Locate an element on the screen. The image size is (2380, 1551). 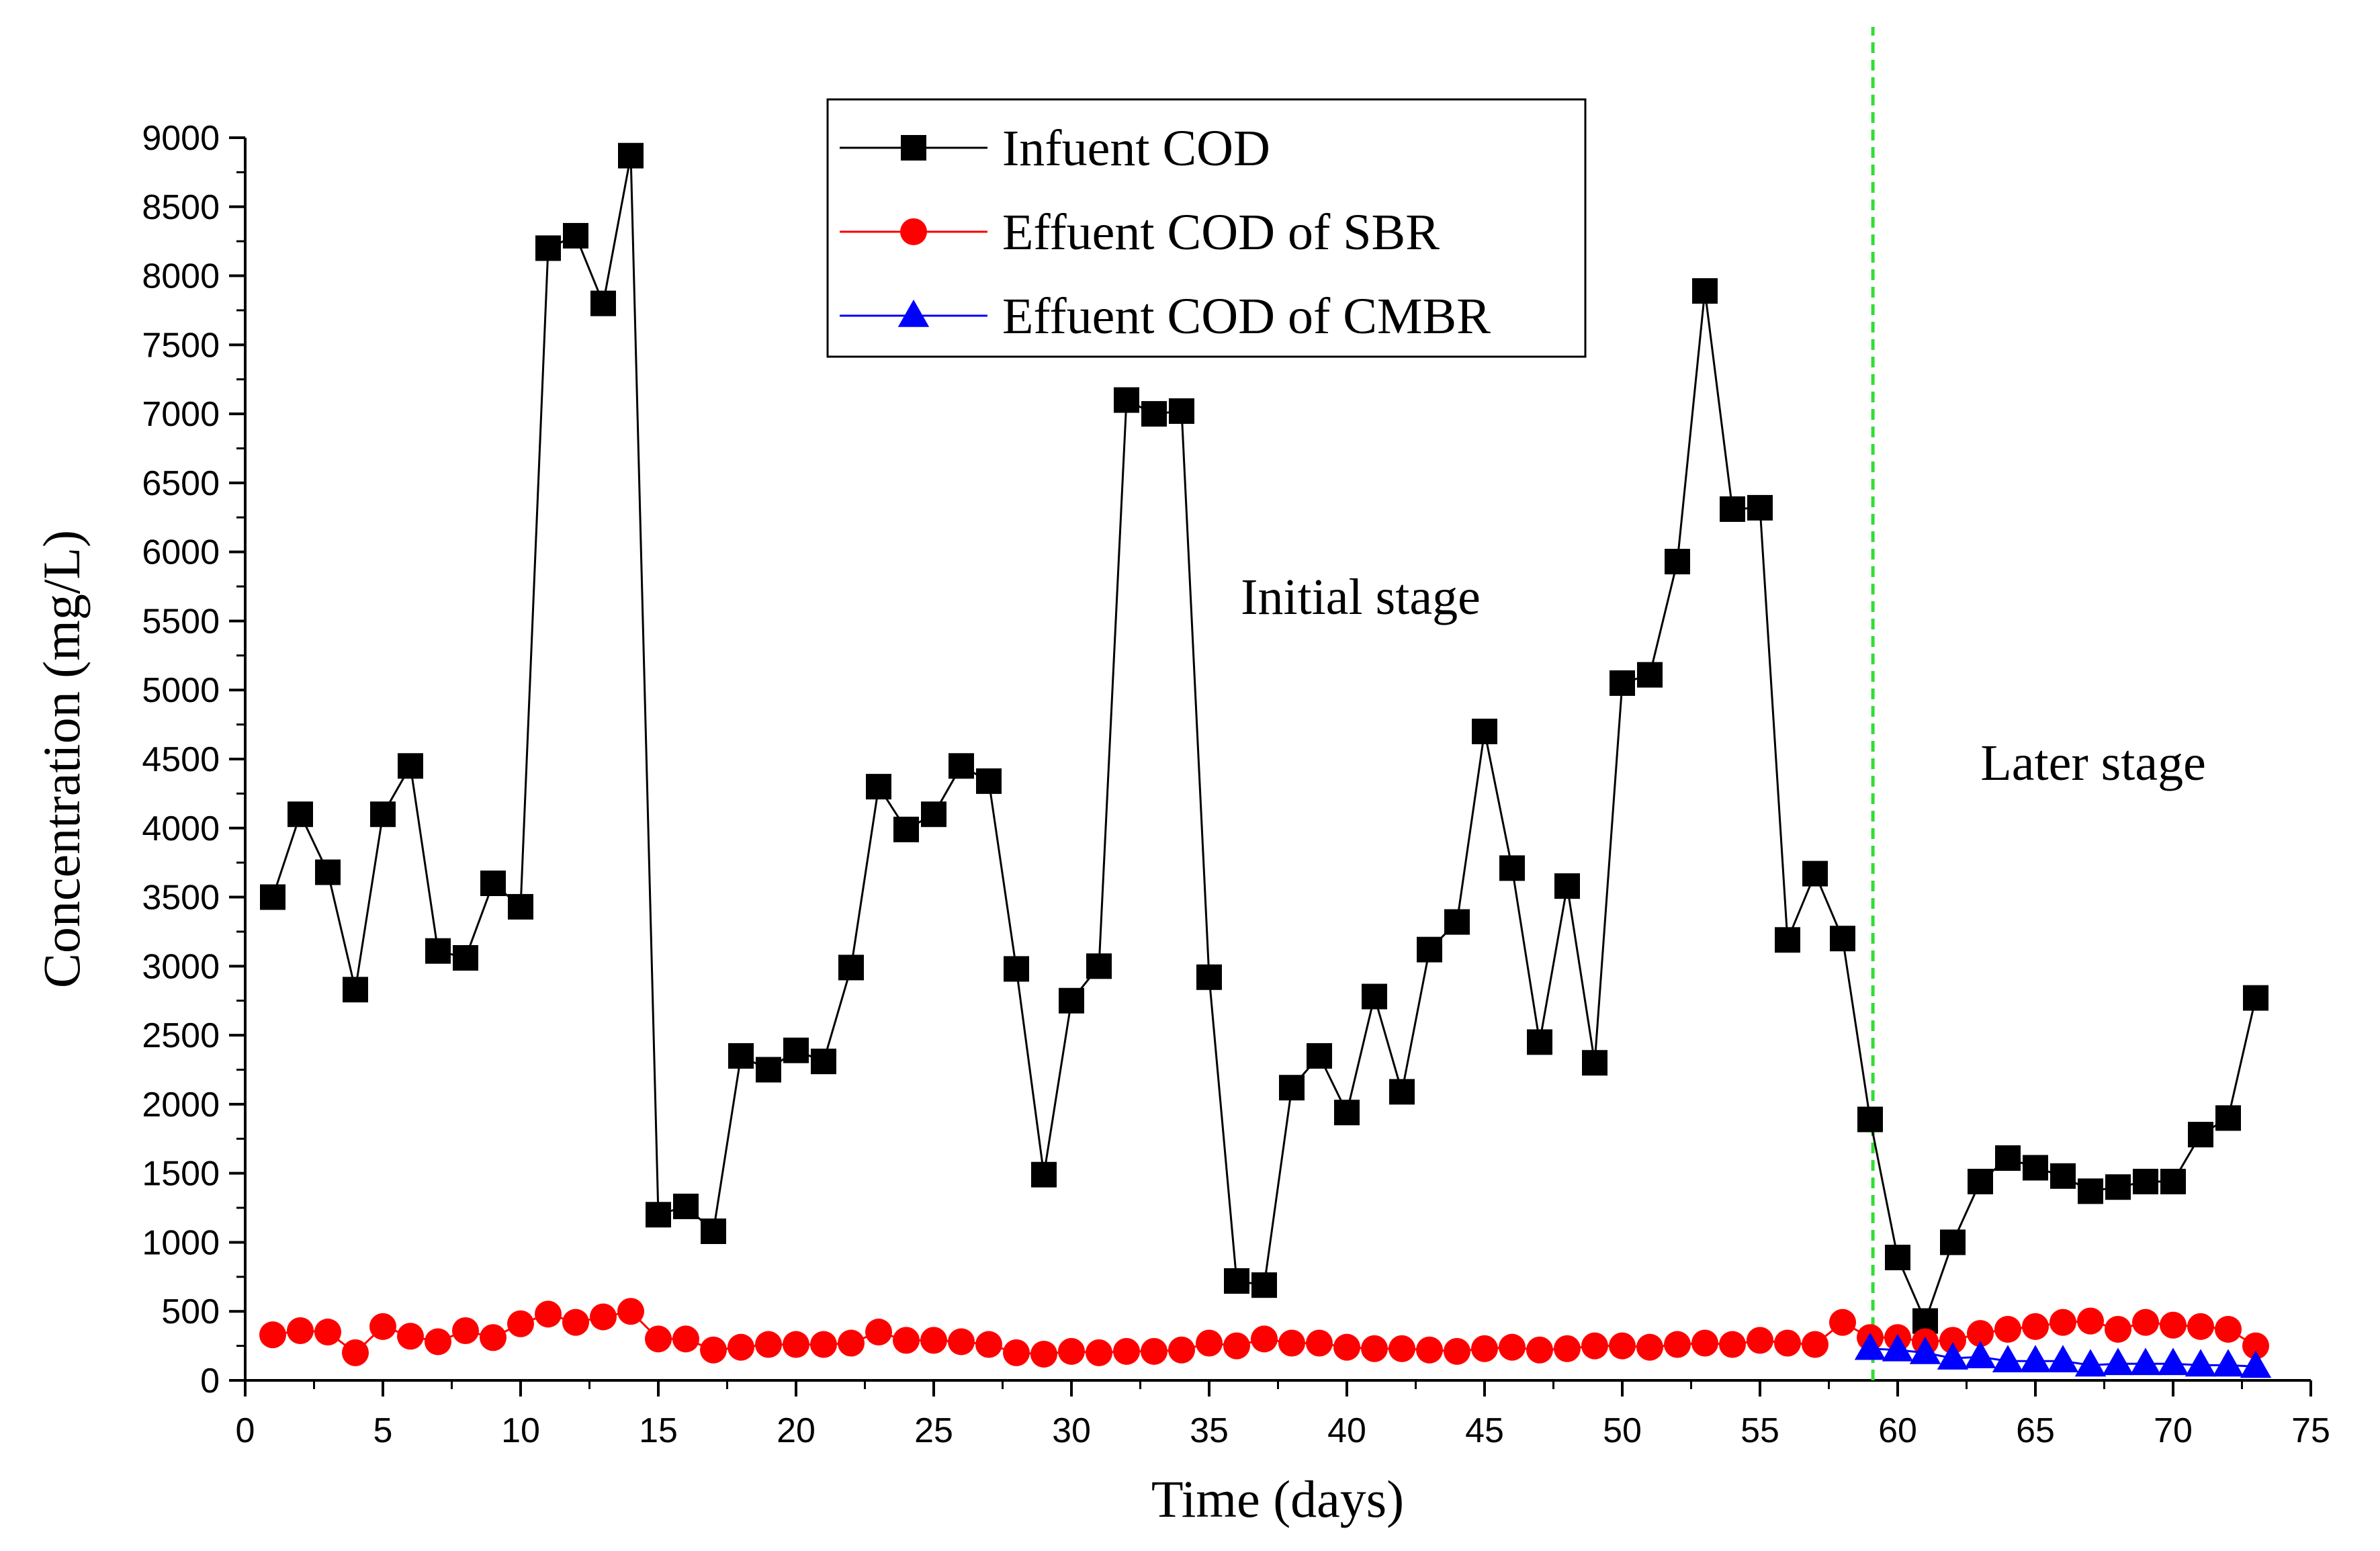
y-tick-label: 1000 is located at coordinates (181, 1243).